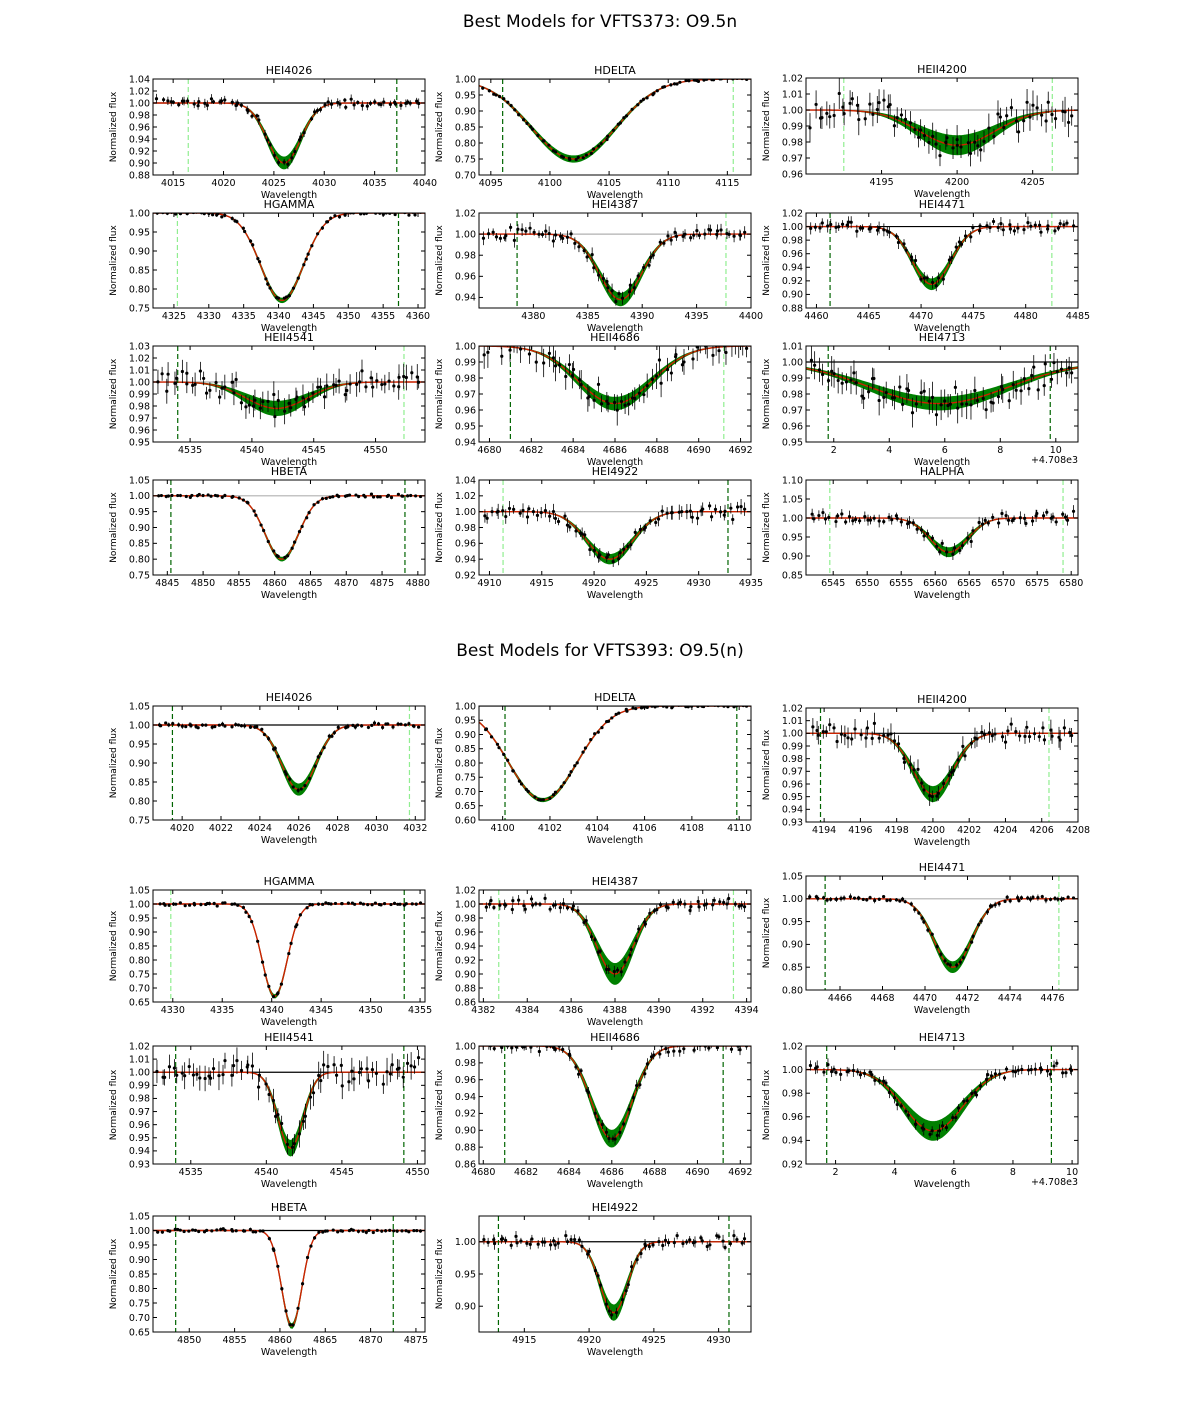 This screenshot has height=1408, width=1200. I want to click on panel-title: HALPHA, so click(942, 471).